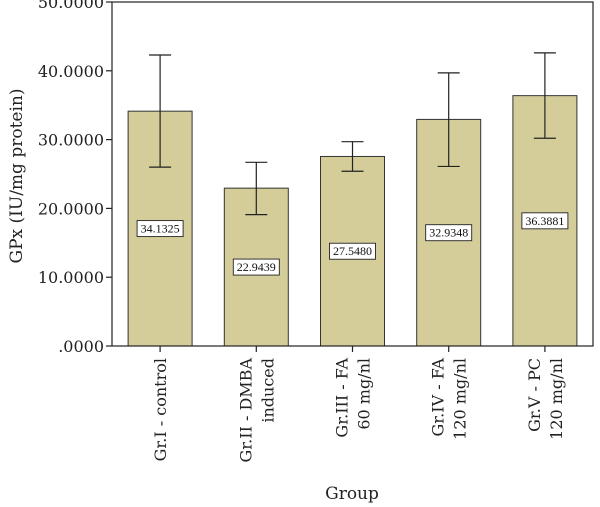  What do you see at coordinates (71, 6) in the screenshot?
I see `y-tick-label: 50.0000` at bounding box center [71, 6].